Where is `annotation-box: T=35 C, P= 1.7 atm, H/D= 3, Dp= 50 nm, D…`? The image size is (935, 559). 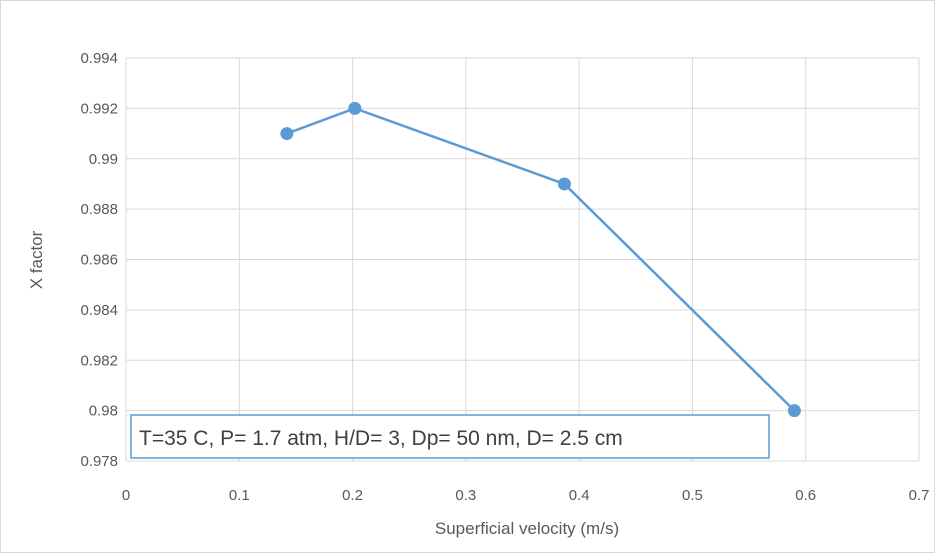
annotation-box: T=35 C, P= 1.7 atm, H/D= 3, Dp= 50 nm, D… is located at coordinates (450, 436).